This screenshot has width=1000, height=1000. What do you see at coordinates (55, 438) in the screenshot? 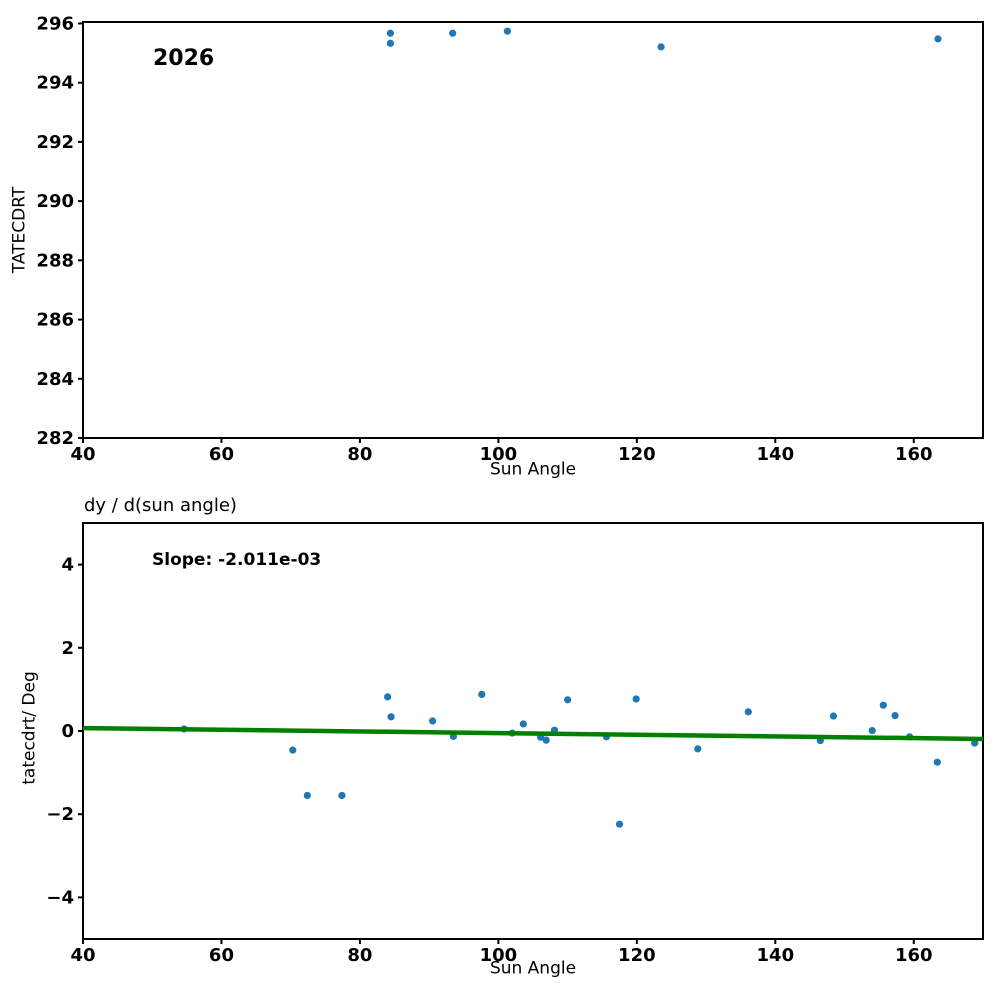
I see `y-tick-label: 282` at bounding box center [55, 438].